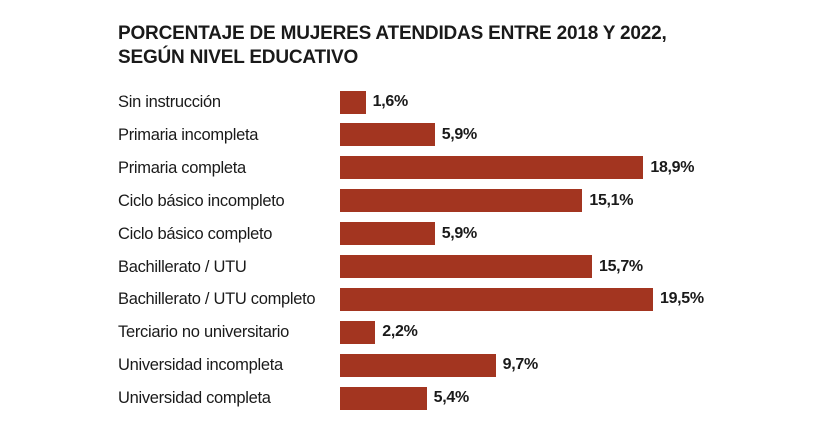 This screenshot has width=833, height=426. I want to click on value-label: 9,7%, so click(520, 365).